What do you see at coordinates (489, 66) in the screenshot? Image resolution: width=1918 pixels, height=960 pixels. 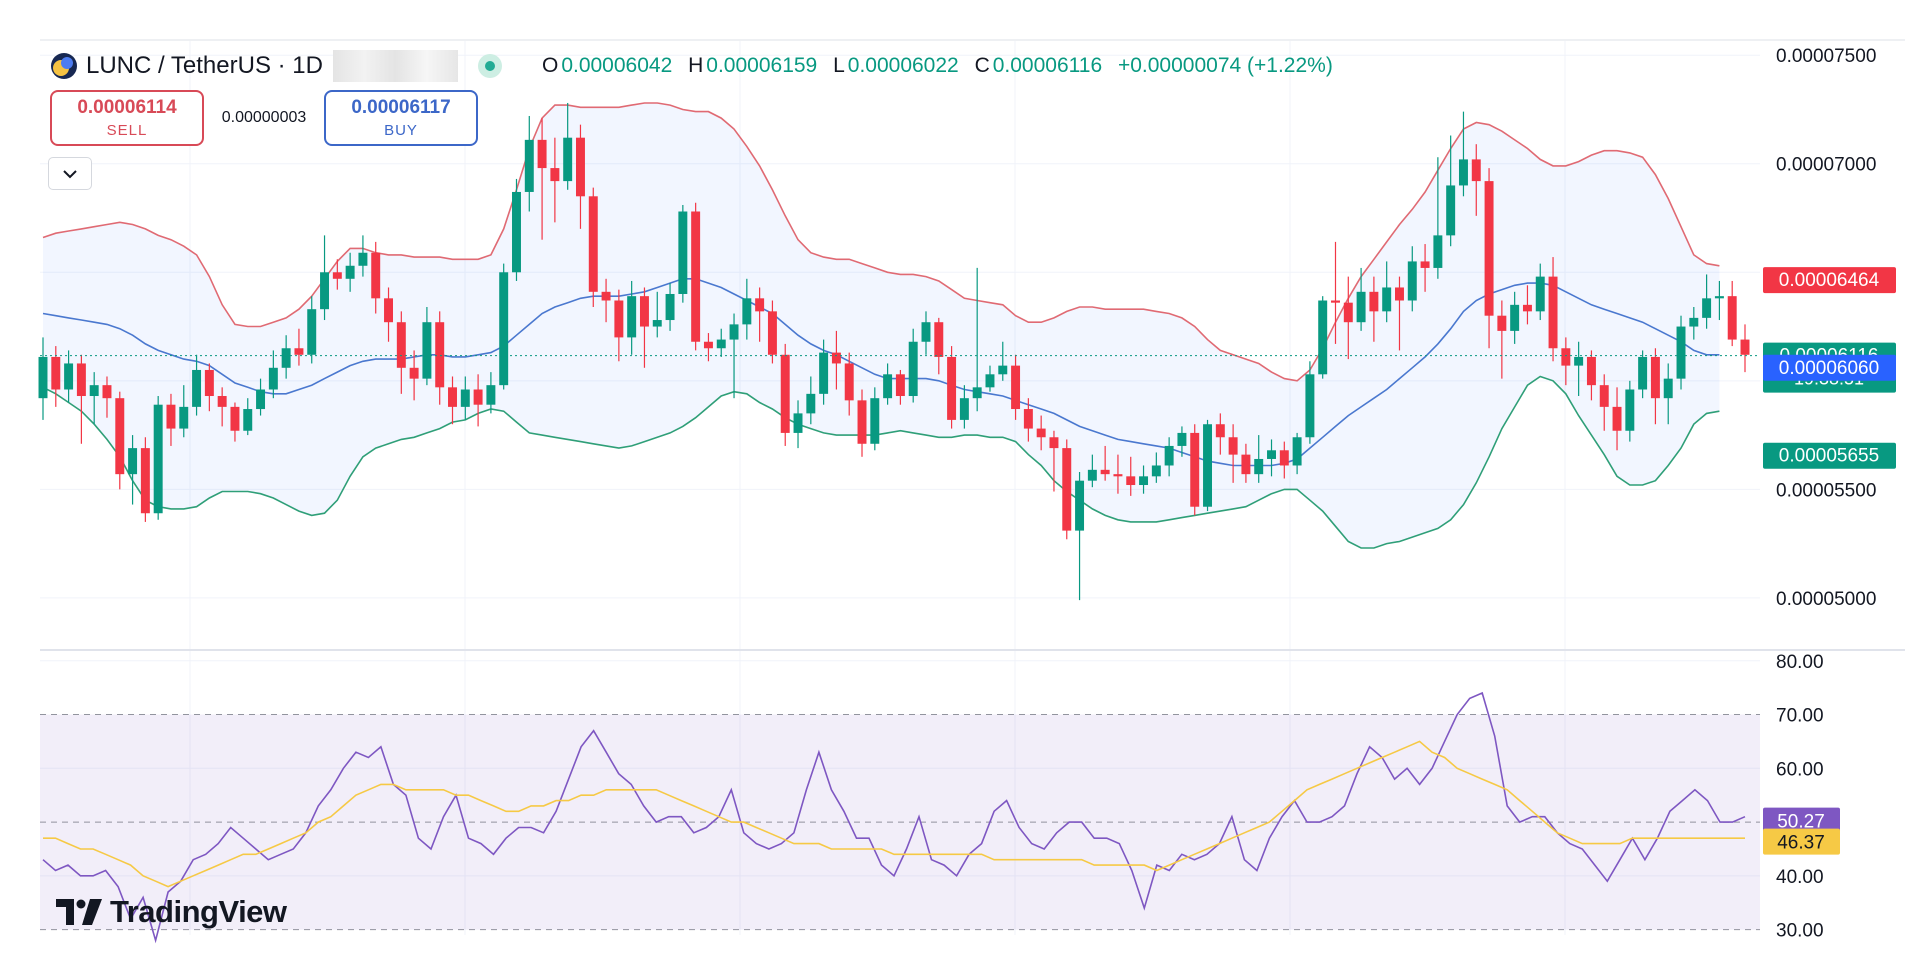 I see `market-open-icon` at bounding box center [489, 66].